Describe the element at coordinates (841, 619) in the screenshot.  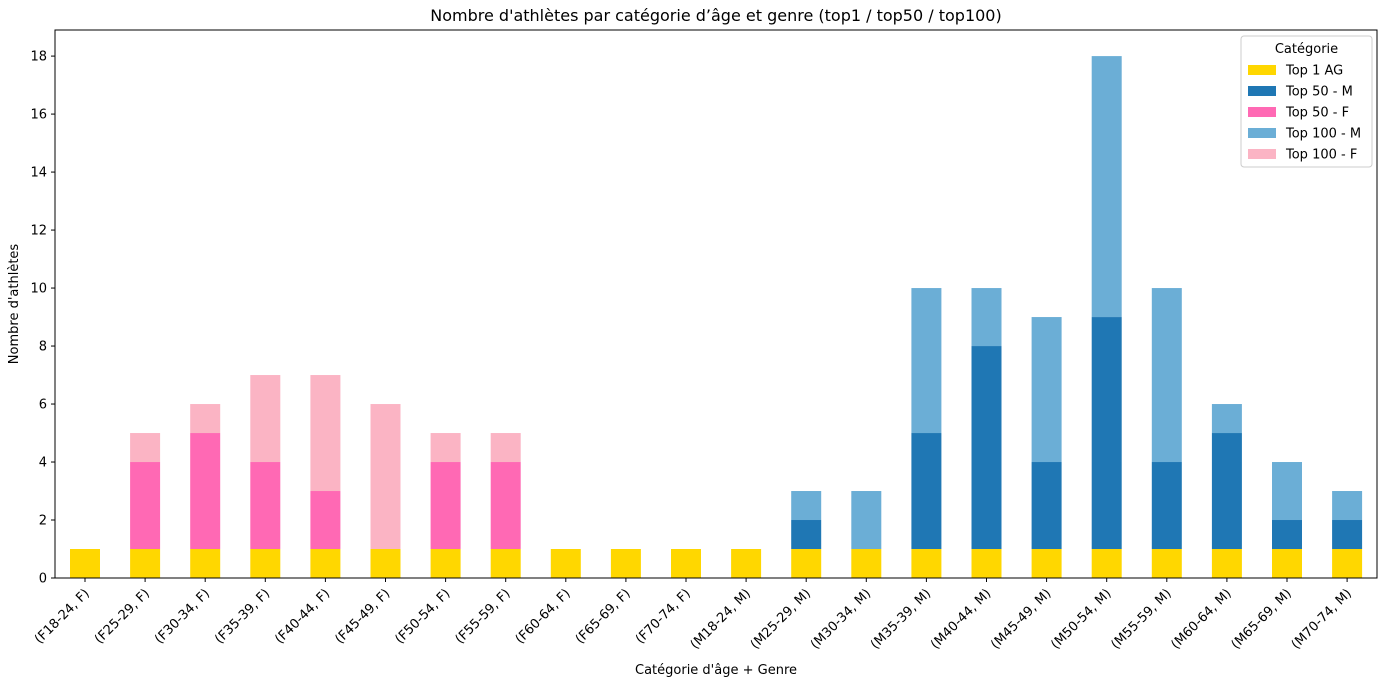
I see `x-tick-label: (M30-34, M)` at that location.